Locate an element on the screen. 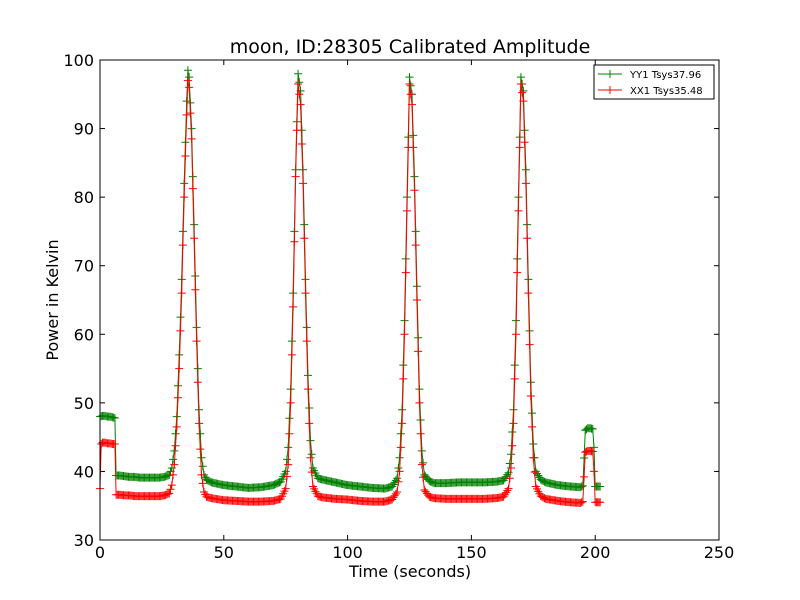 The width and height of the screenshot is (800, 600). x-tick-label: 150 is located at coordinates (471, 552).